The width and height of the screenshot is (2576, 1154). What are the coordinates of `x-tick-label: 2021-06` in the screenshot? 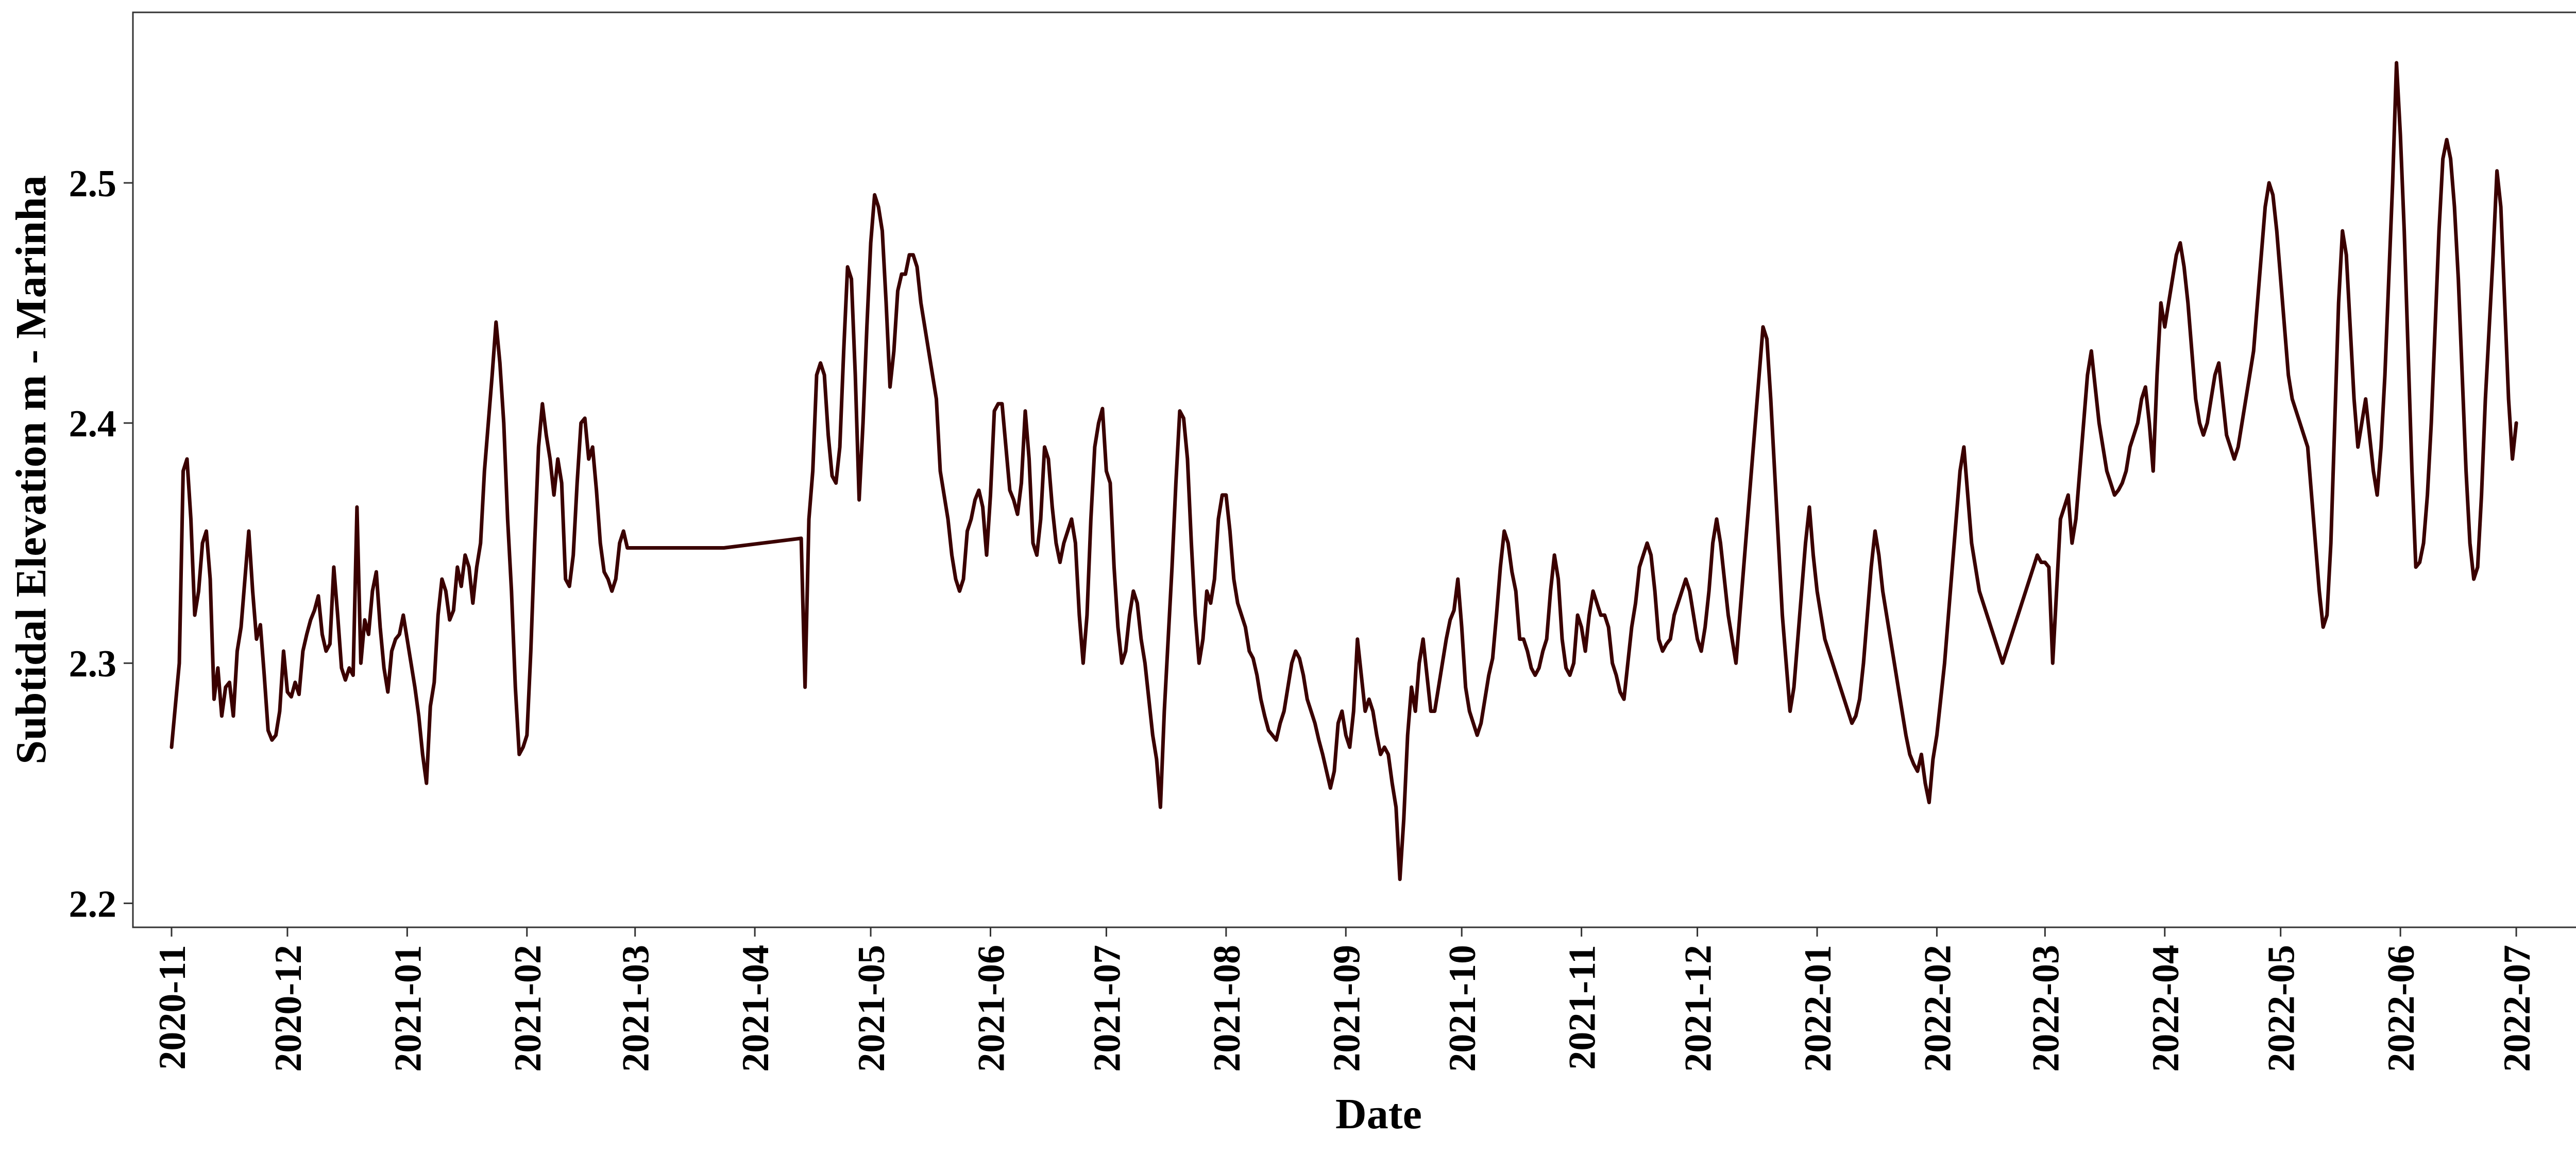 It's located at (991, 1008).